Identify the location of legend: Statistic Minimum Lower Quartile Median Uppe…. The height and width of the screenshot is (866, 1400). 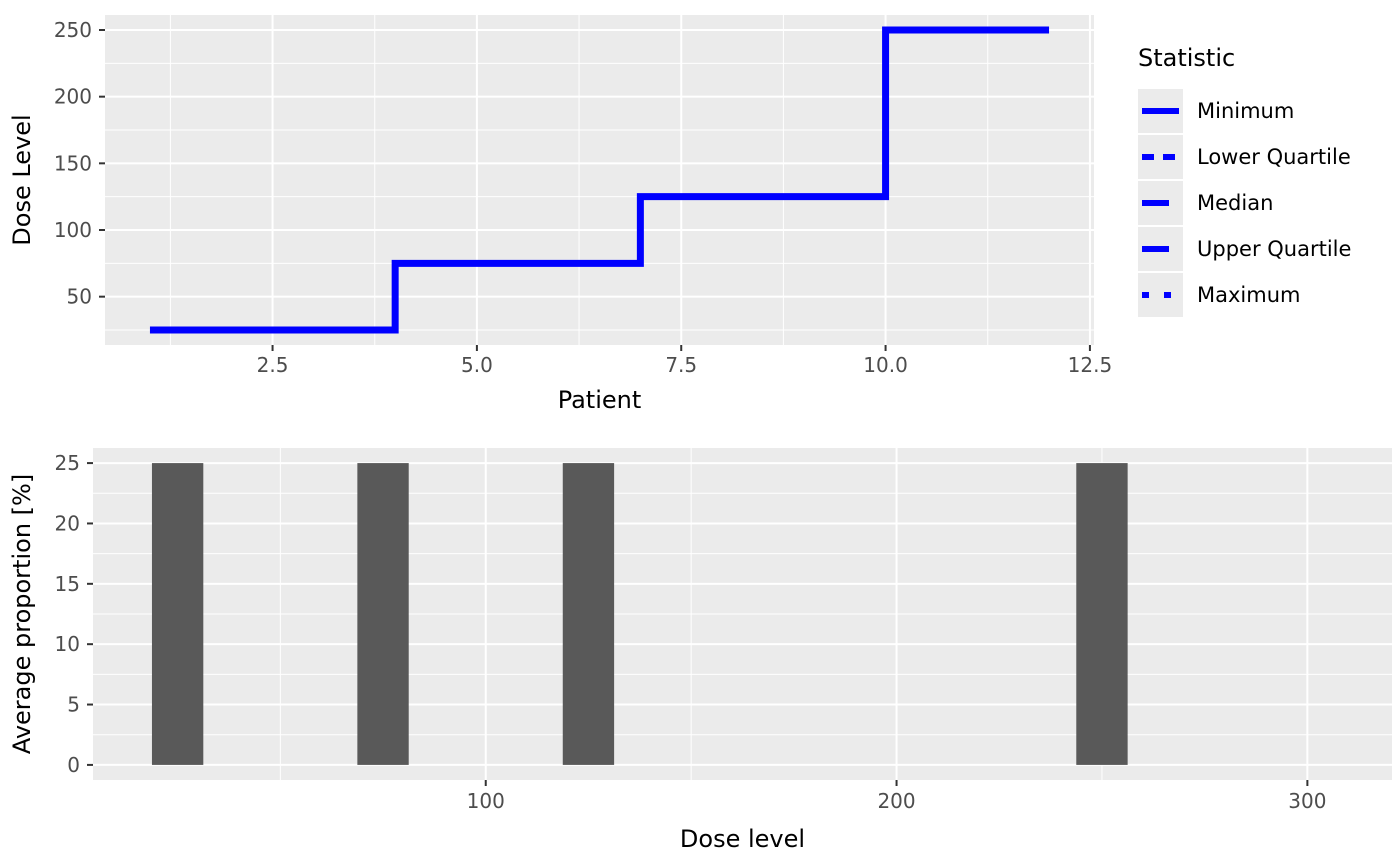
(1244, 180).